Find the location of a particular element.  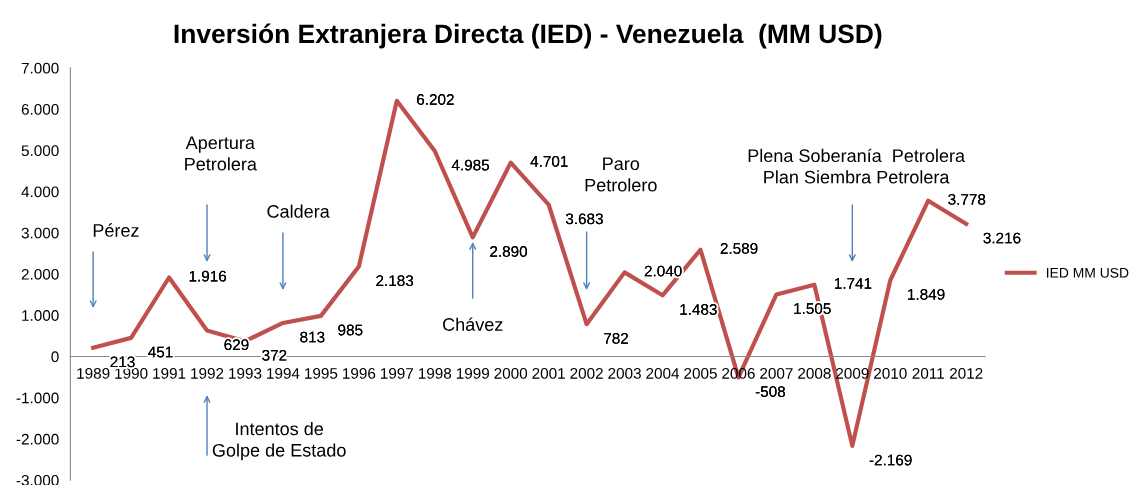

annotation: Paro Petrolero is located at coordinates (621, 174).